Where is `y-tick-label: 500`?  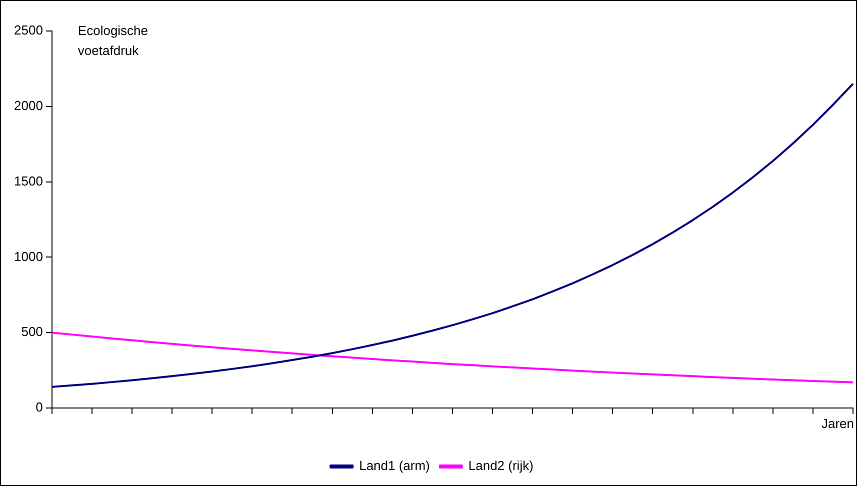
y-tick-label: 500 is located at coordinates (32, 332).